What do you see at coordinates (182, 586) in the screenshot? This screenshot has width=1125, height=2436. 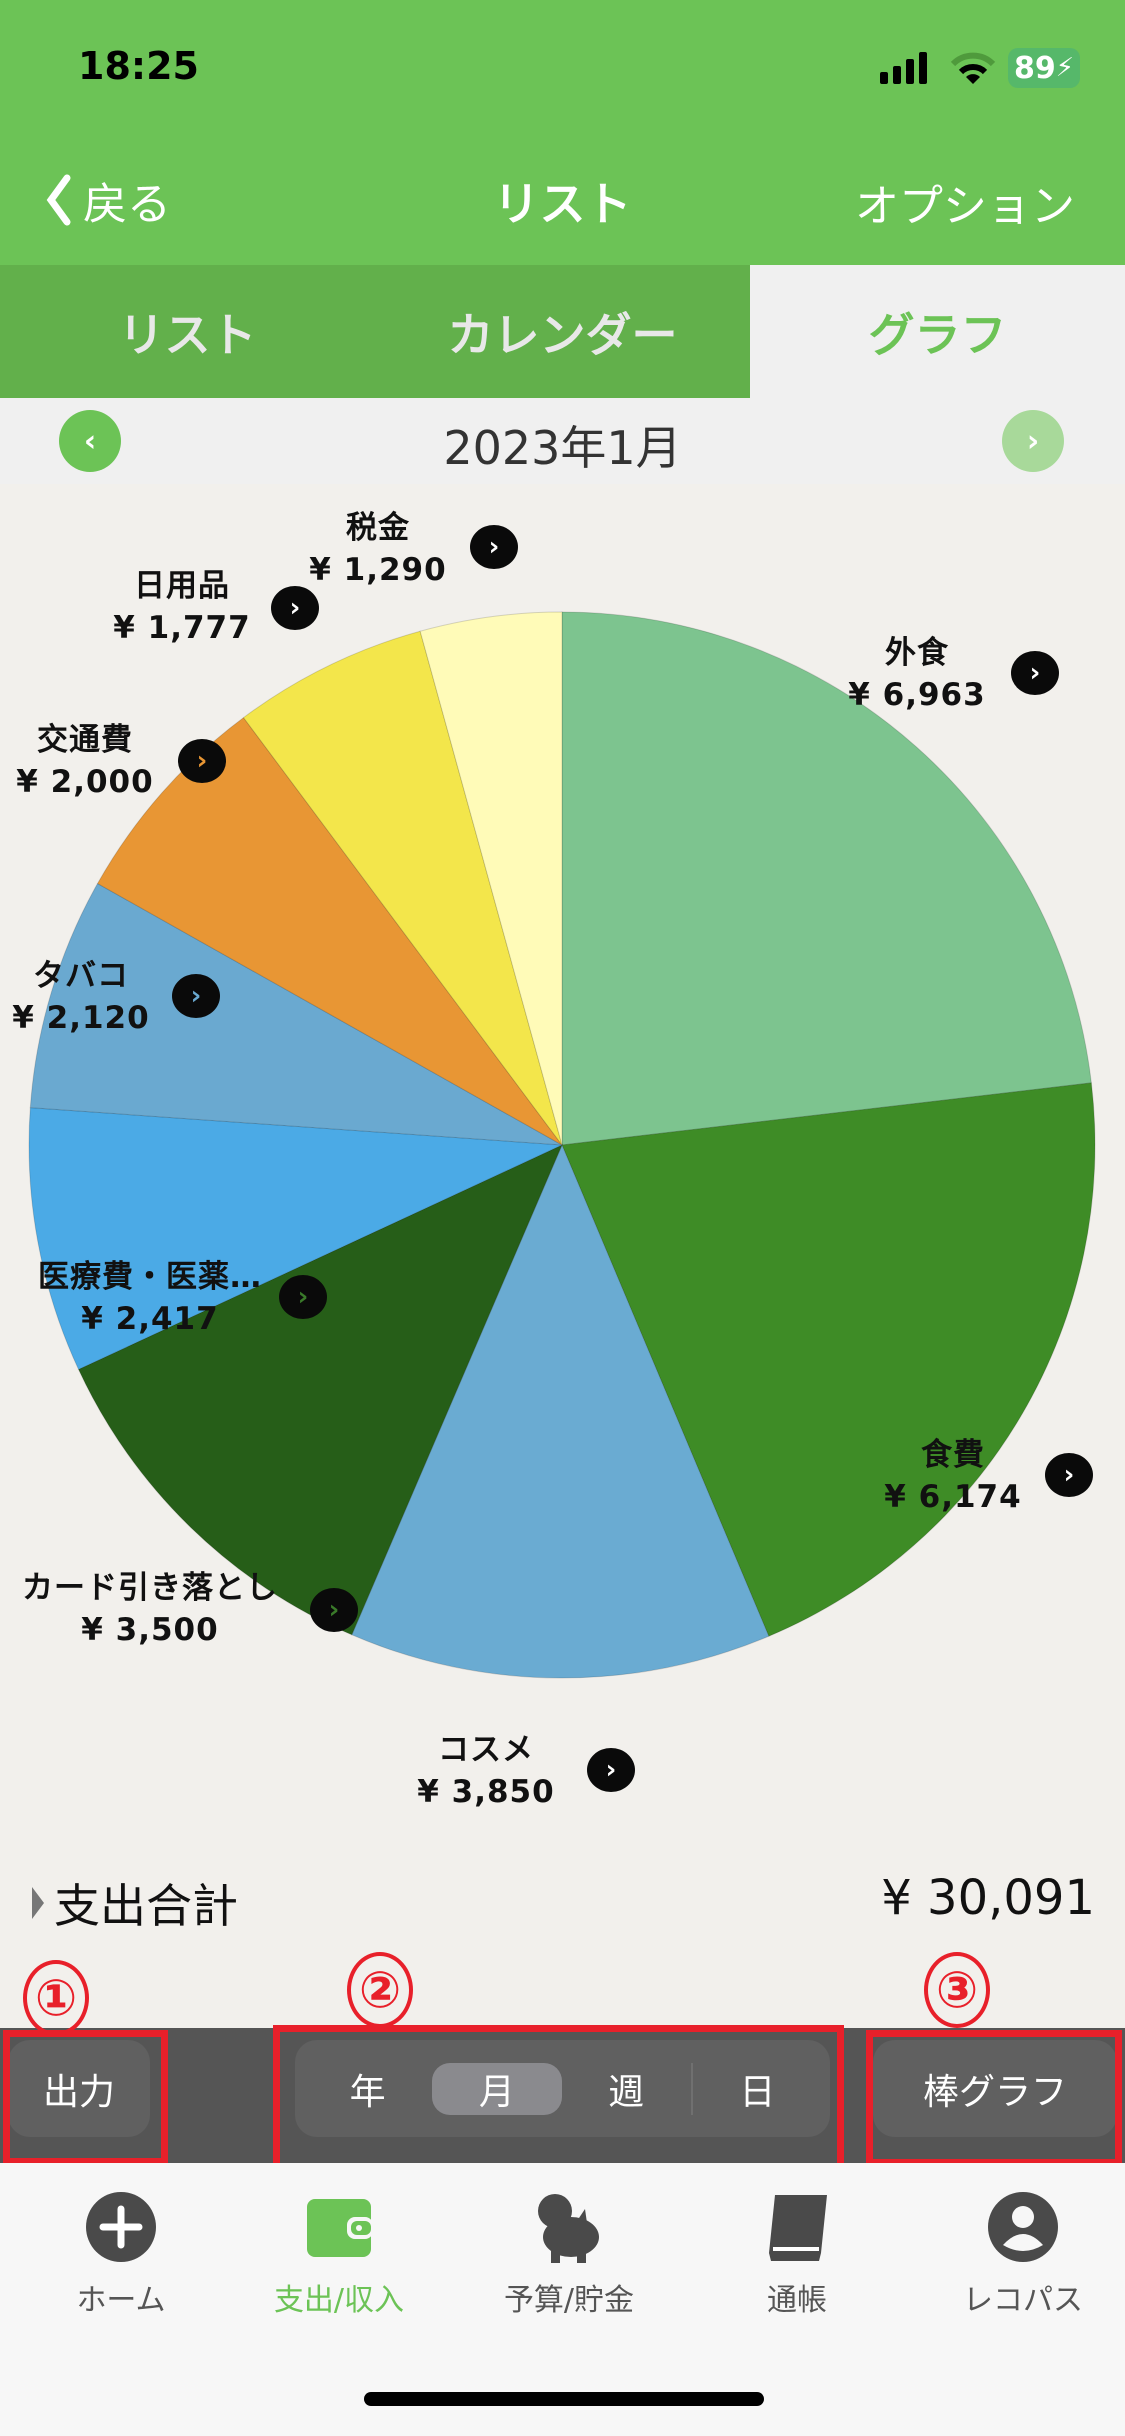 I see `pie-label-name: 日用品` at bounding box center [182, 586].